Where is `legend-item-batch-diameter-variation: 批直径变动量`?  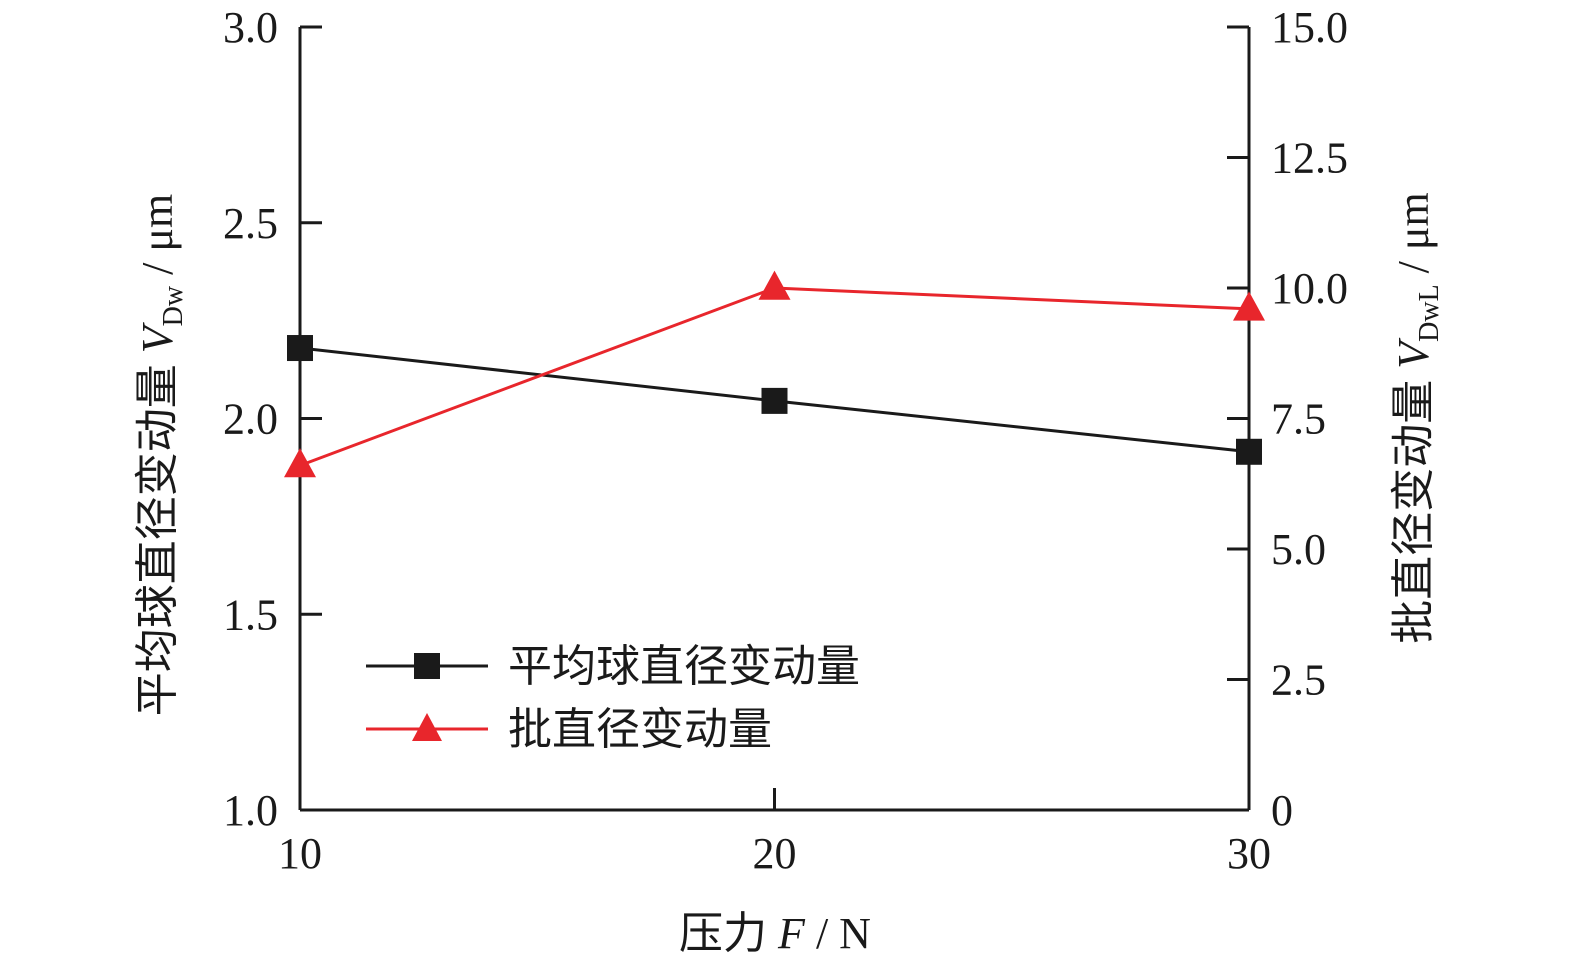 legend-item-batch-diameter-variation: 批直径变动量 is located at coordinates (569, 729).